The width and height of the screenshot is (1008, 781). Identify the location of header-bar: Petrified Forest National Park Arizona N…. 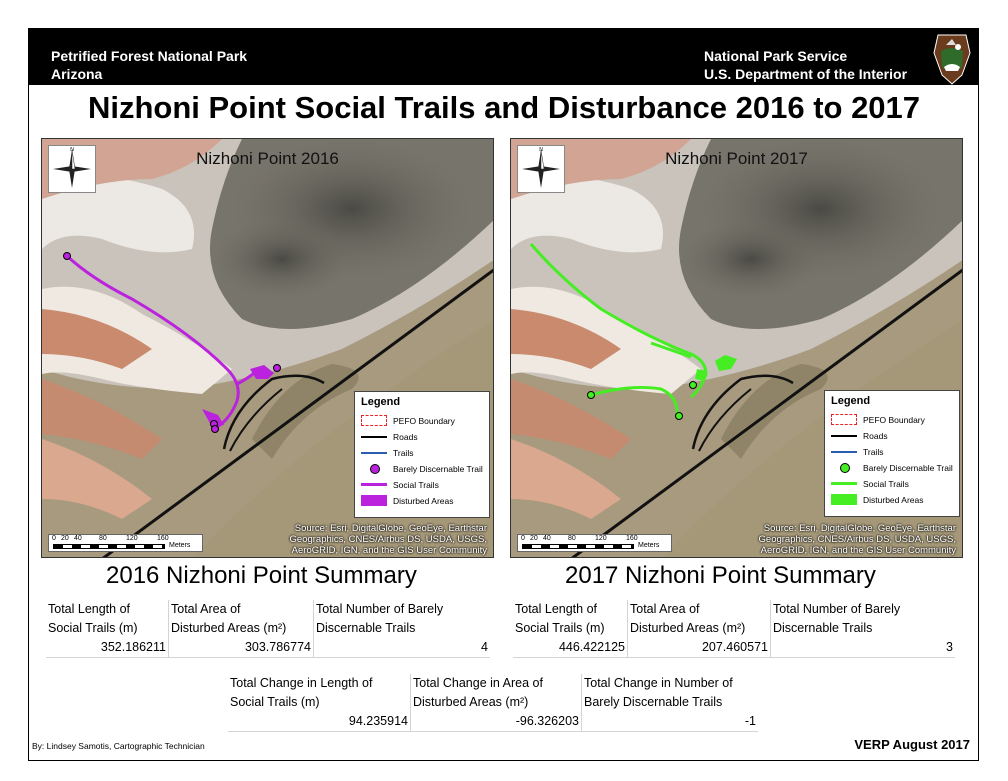
(503, 57).